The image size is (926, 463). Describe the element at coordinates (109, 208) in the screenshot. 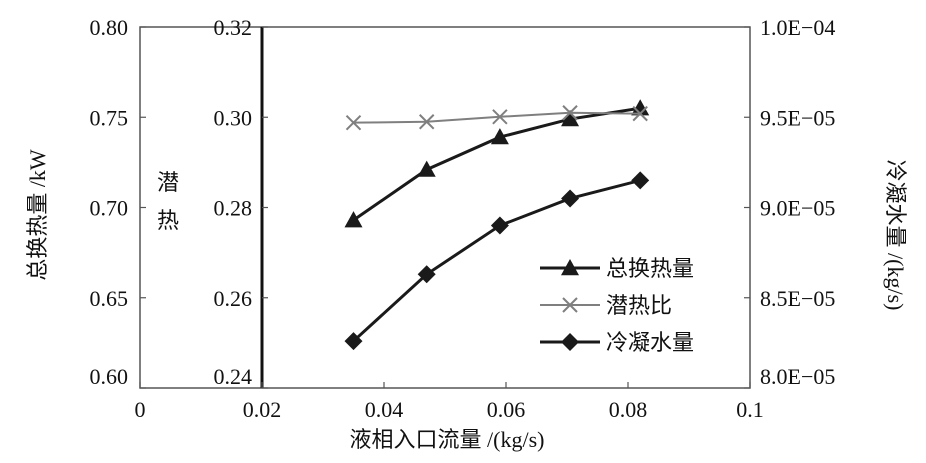

I see `left-tick-label: 0.70` at that location.